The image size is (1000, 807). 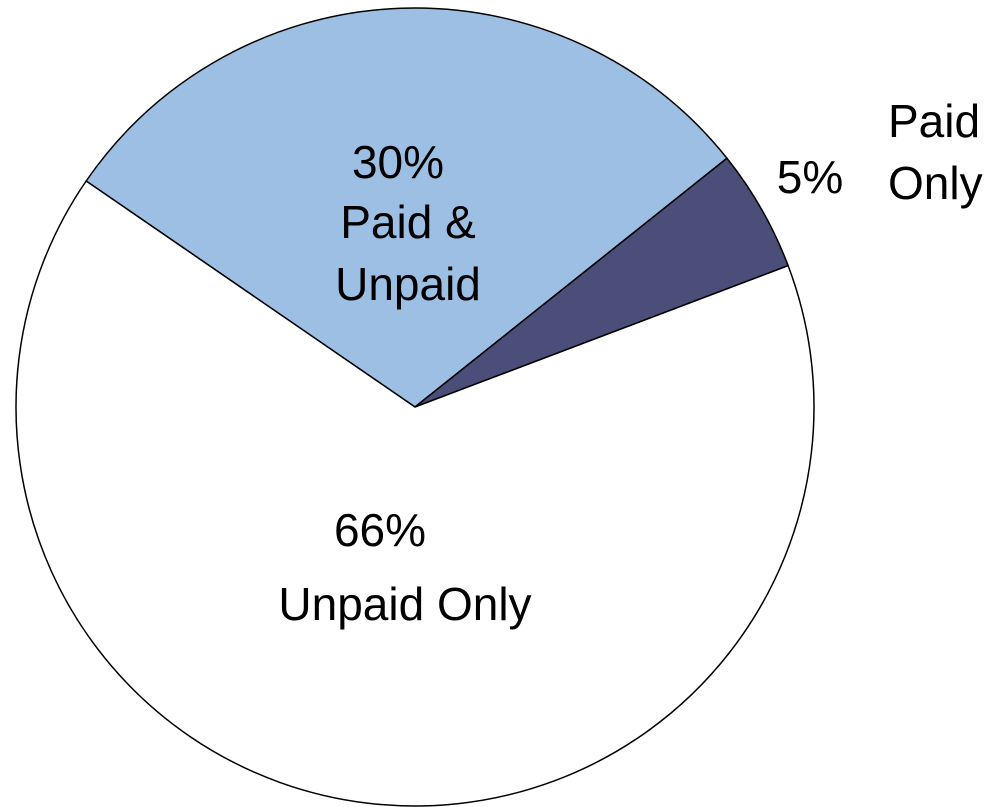 What do you see at coordinates (380, 530) in the screenshot?
I see `value-label: 66%` at bounding box center [380, 530].